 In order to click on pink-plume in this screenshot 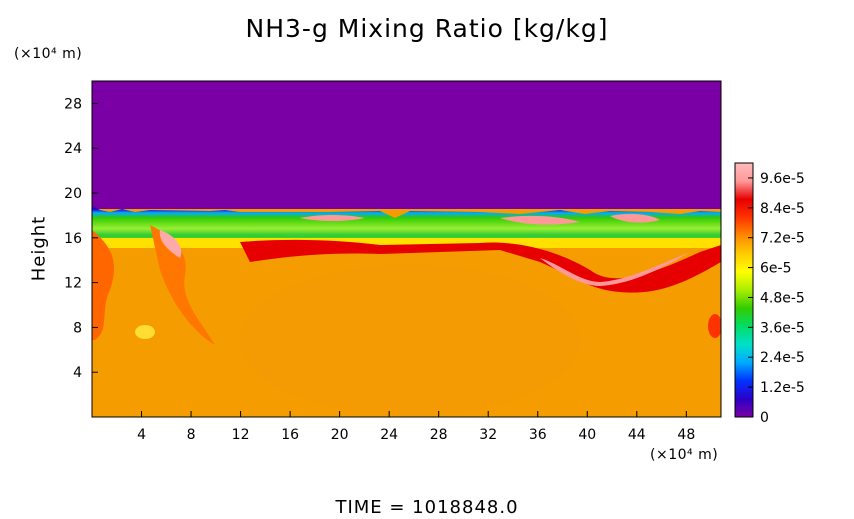, I will do `click(615, 269)`.